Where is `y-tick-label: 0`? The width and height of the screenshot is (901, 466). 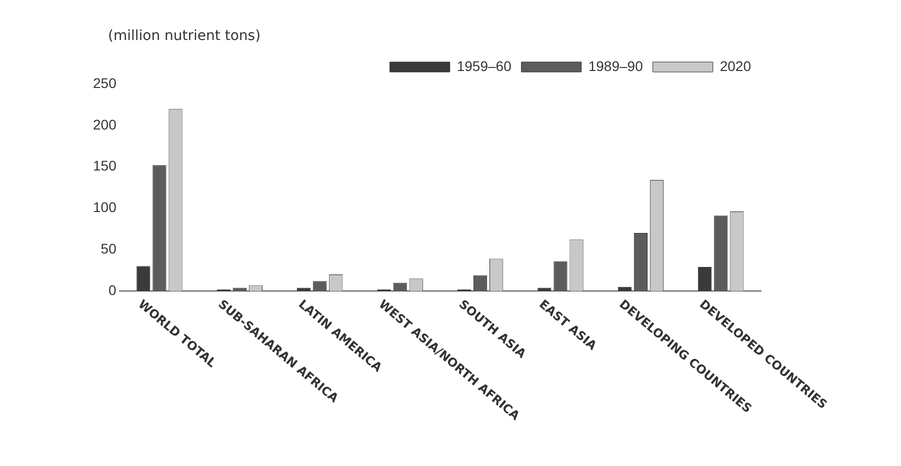 y-tick-label: 0 is located at coordinates (112, 290).